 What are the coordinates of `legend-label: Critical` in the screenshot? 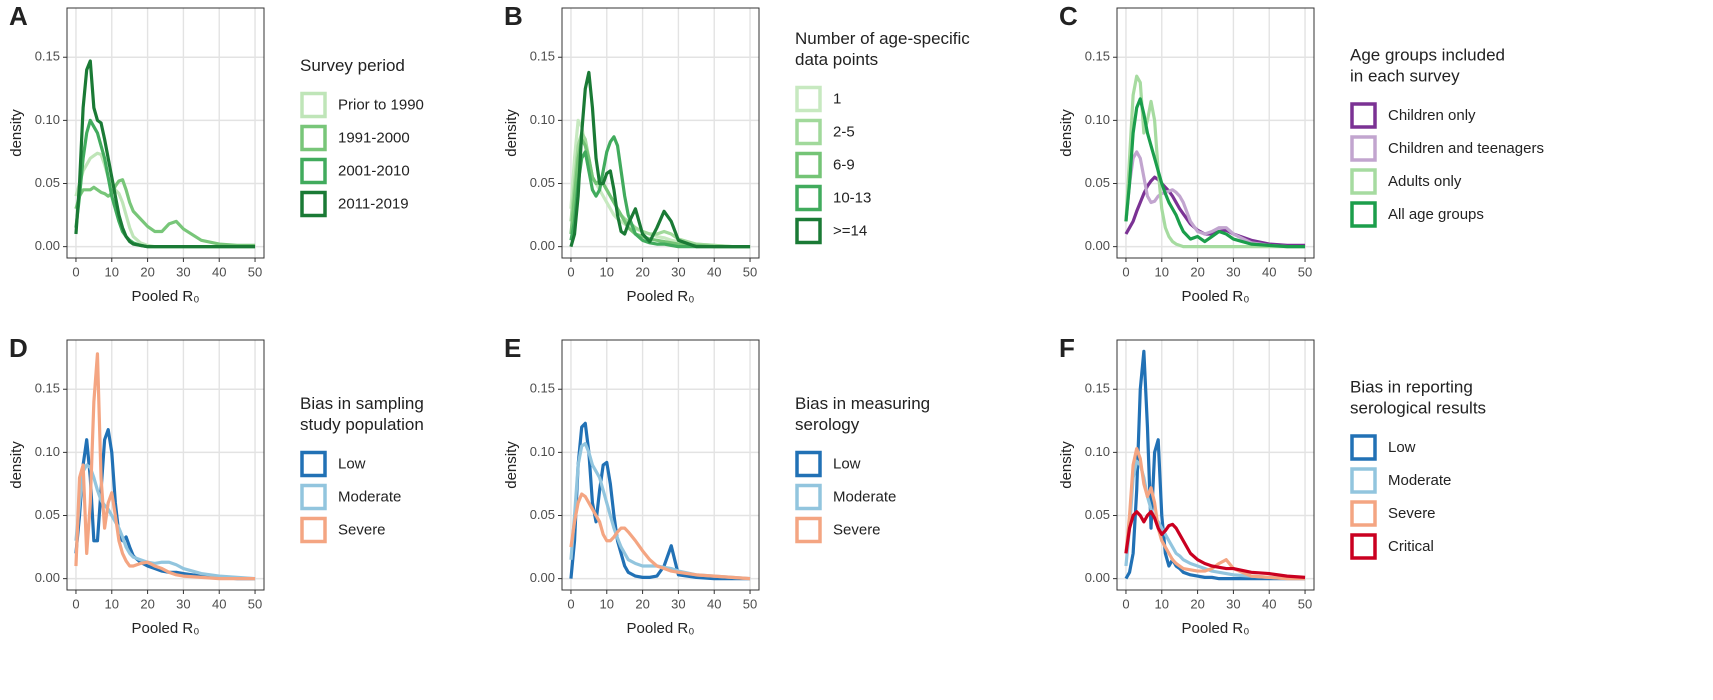 It's located at (1411, 546).